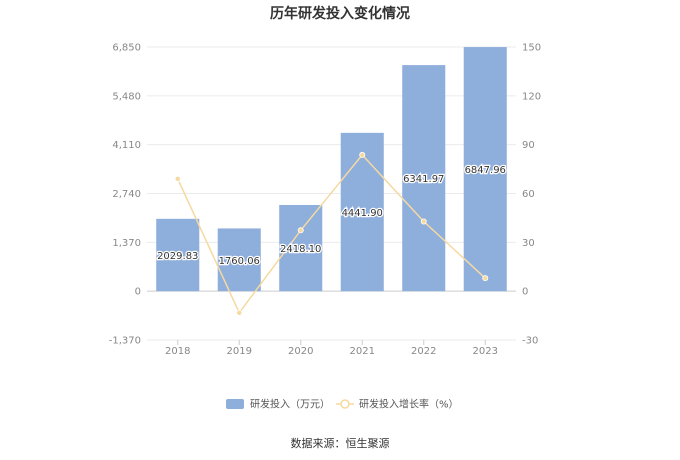  I want to click on y-right-tick-label: 150, so click(531, 48).